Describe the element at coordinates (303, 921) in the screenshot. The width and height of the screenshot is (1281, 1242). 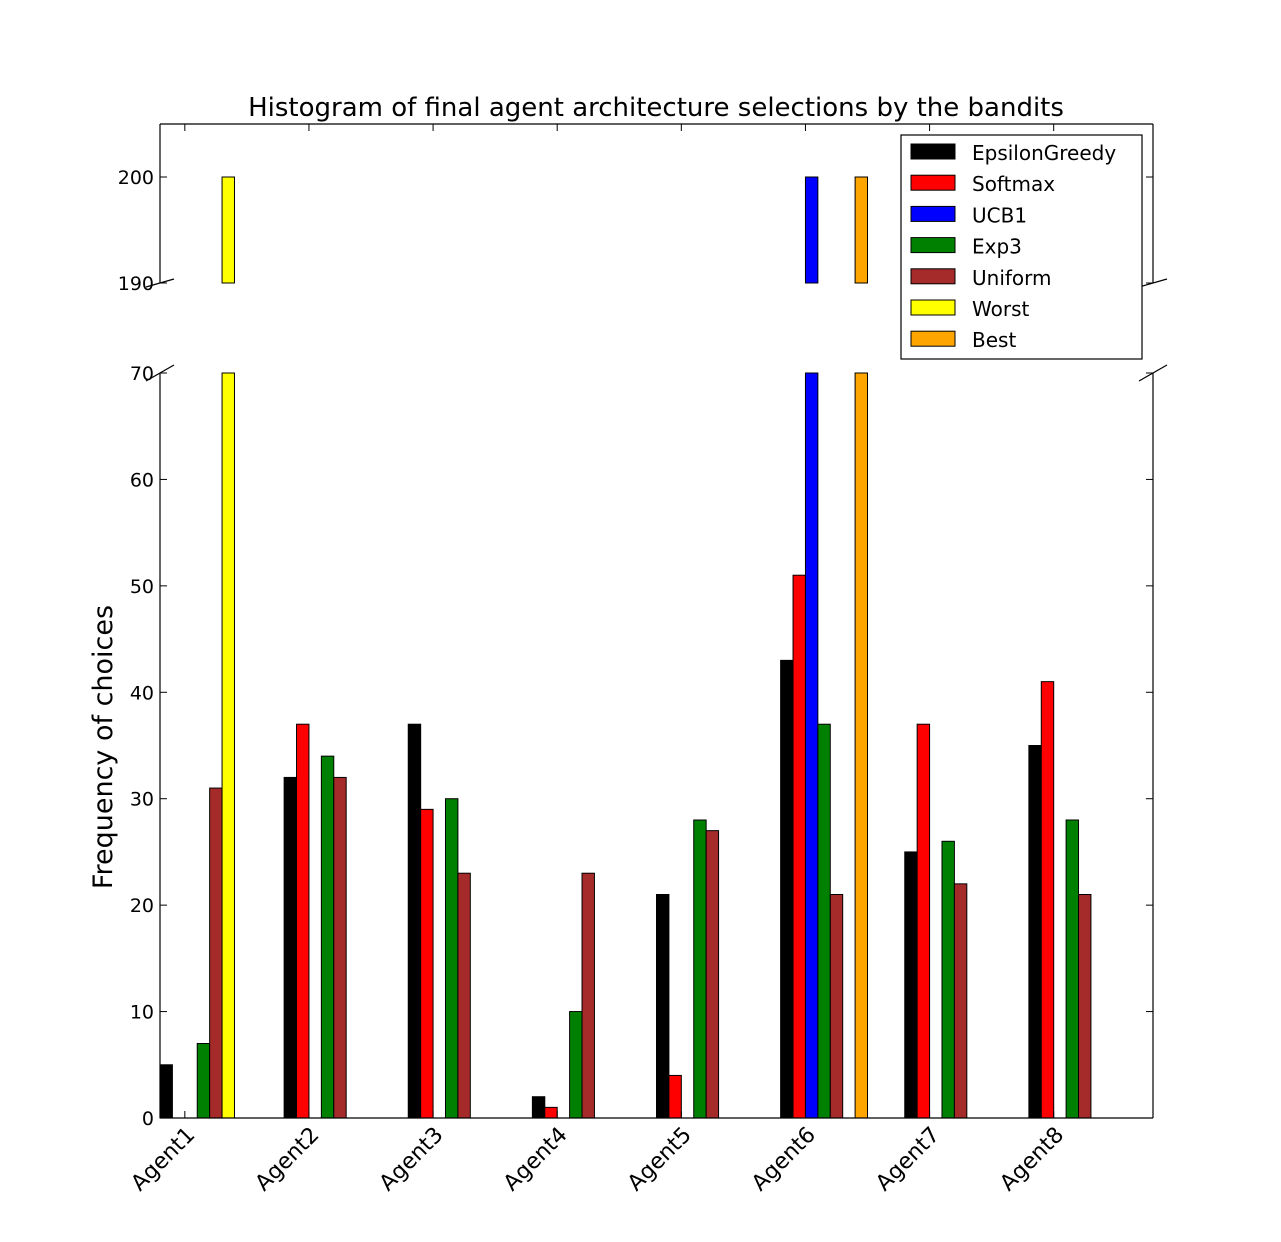
I see `bar-softmax-agent2` at that location.